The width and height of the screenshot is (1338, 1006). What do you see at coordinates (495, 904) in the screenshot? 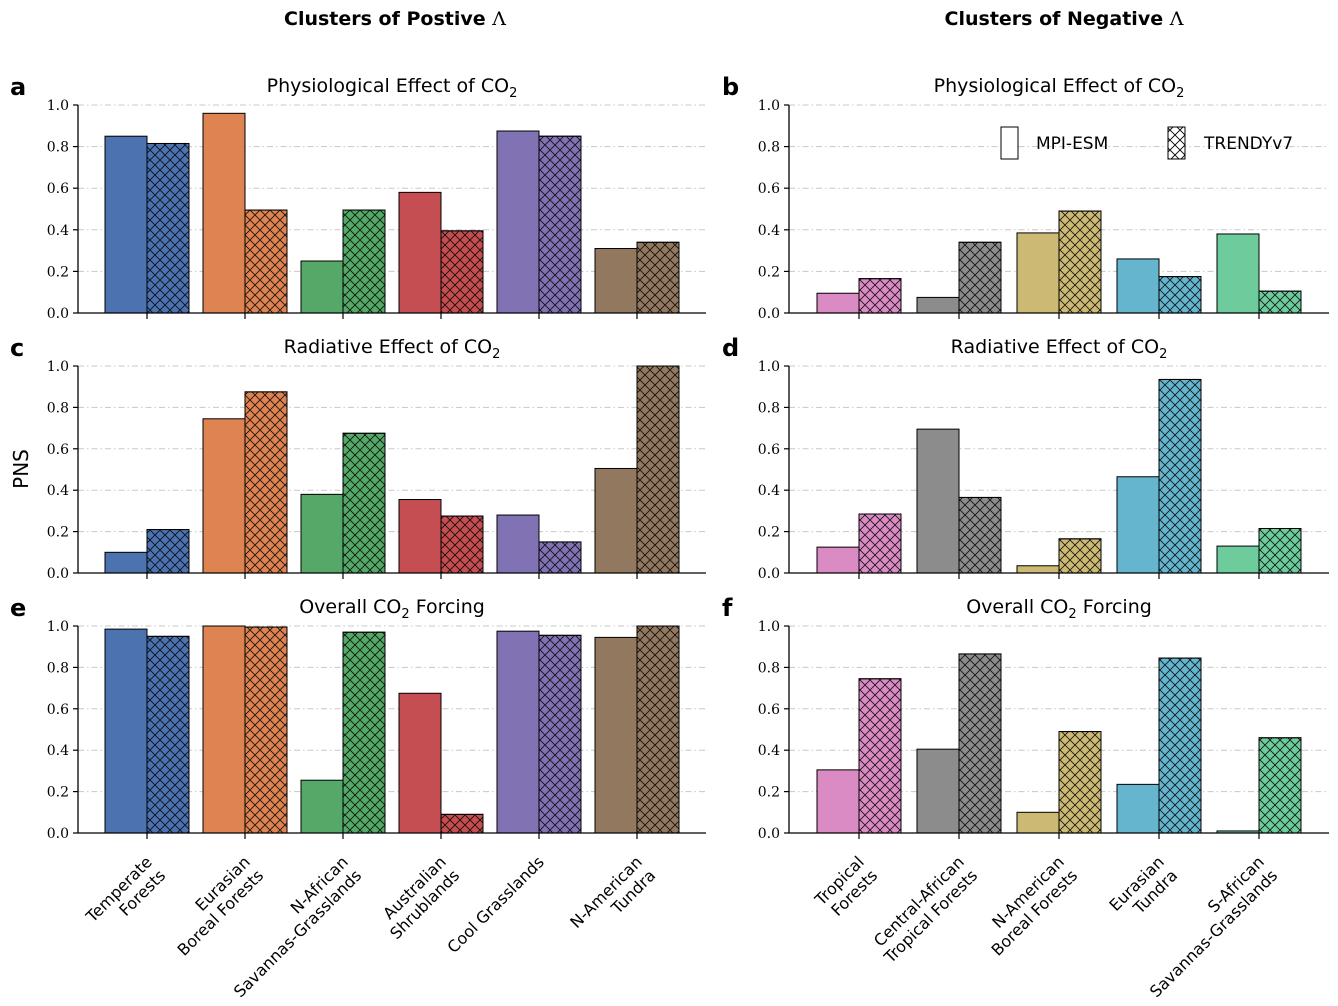
I see `x-tick-label: Cool Grasslands` at bounding box center [495, 904].